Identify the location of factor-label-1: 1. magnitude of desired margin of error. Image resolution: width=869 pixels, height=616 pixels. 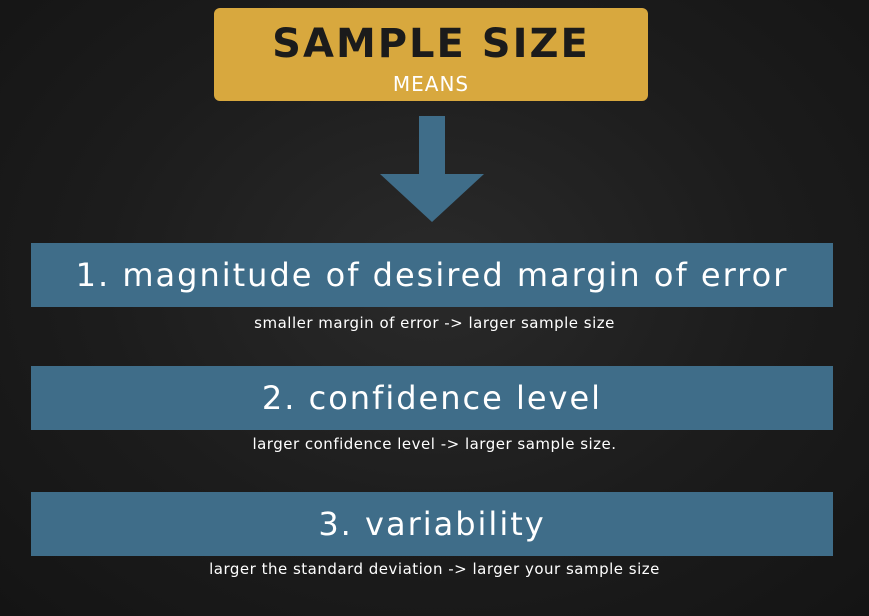
(432, 275).